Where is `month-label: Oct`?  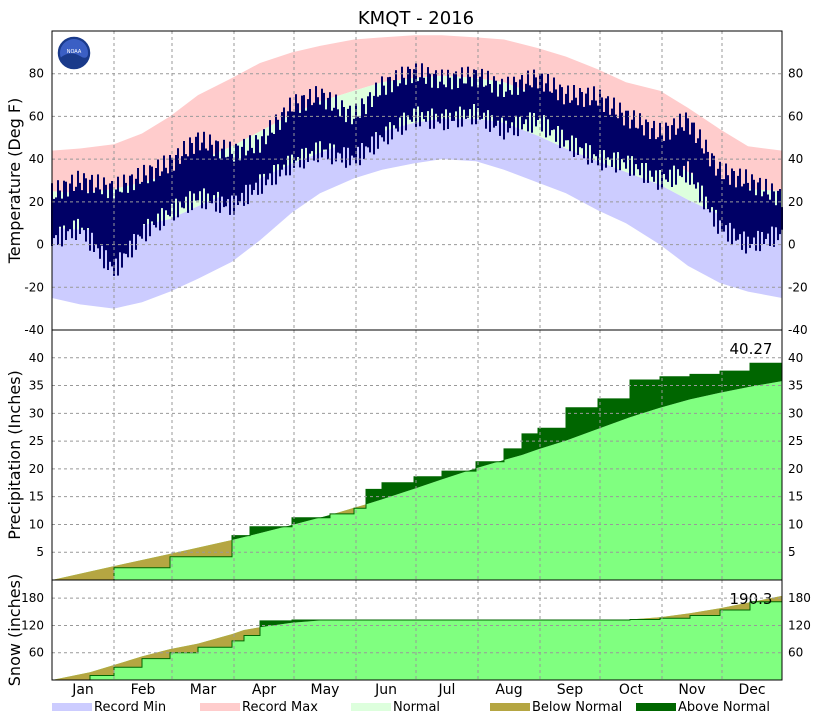
month-label: Oct is located at coordinates (631, 690).